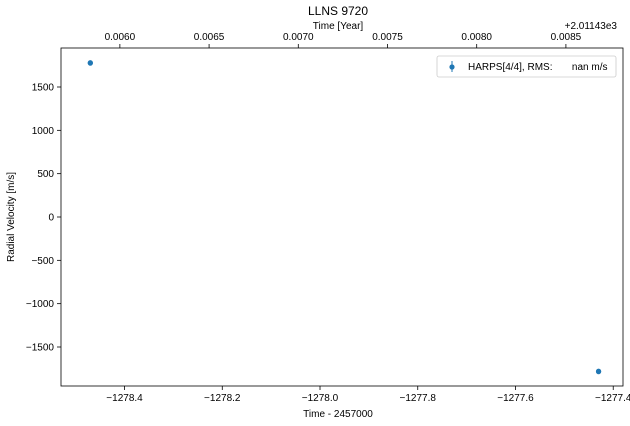 This screenshot has width=630, height=426. I want to click on y-tick-label: 1500, so click(43, 88).